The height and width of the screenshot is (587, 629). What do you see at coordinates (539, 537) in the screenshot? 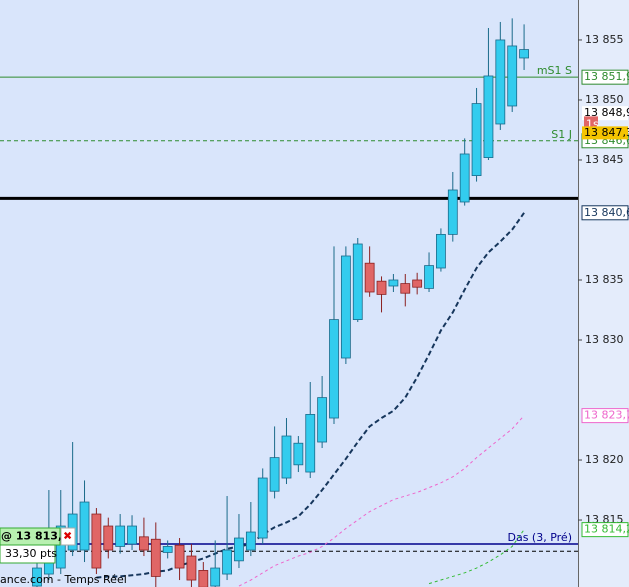
I see `level-label: Das (3, Pré)` at bounding box center [539, 537].